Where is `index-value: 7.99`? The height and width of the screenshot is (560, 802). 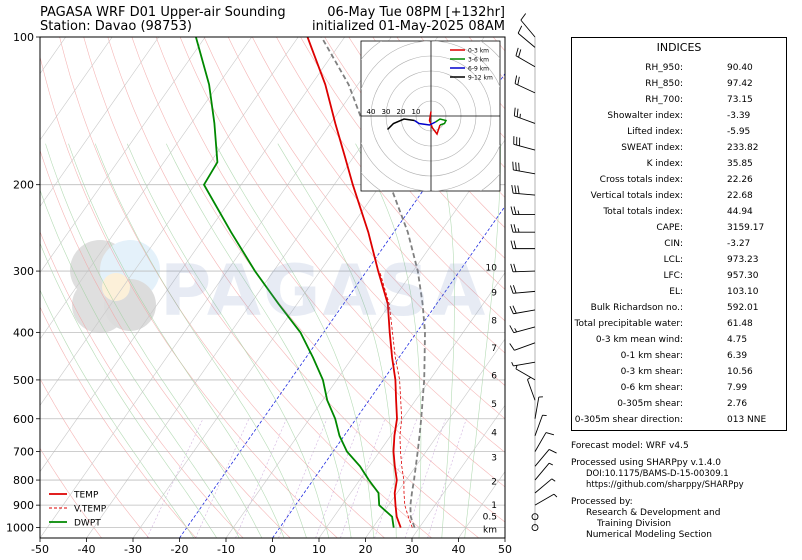
index-value: 7.99 is located at coordinates (737, 388).